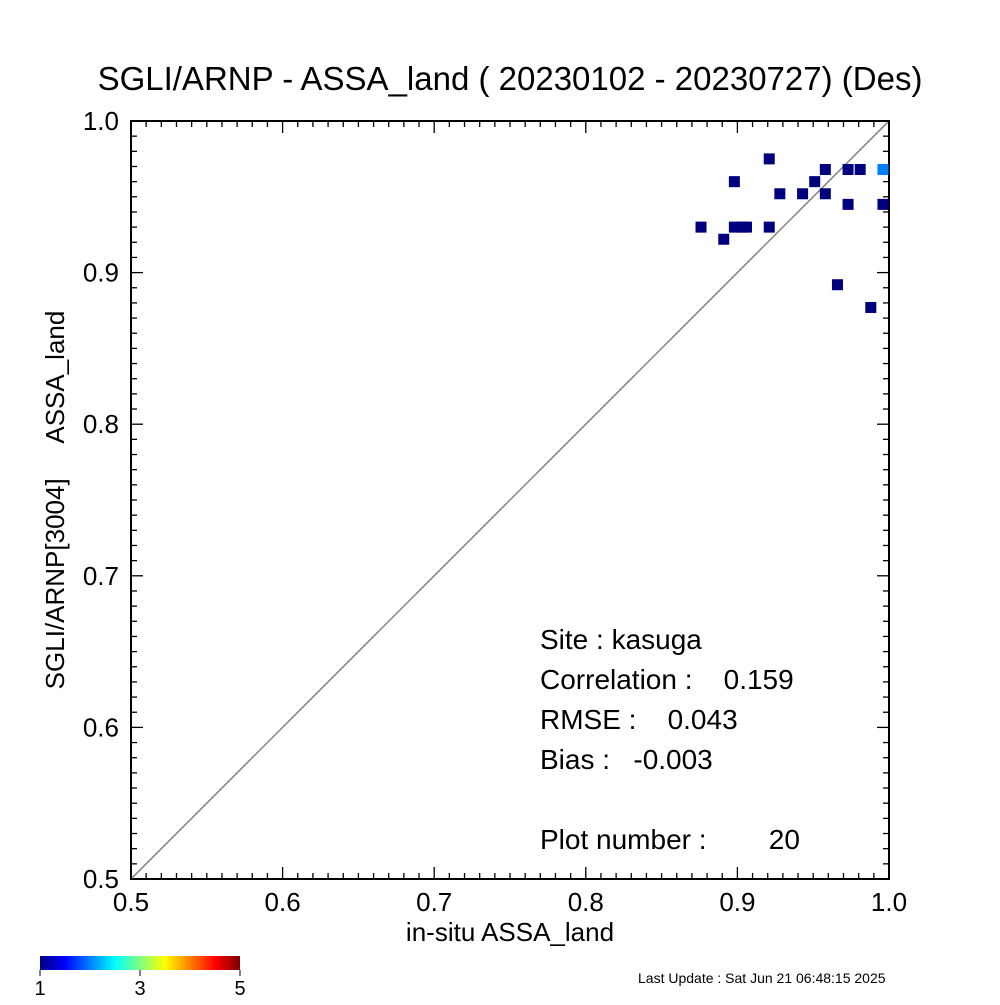 The image size is (1000, 1005). Describe the element at coordinates (792, 233) in the screenshot. I see `data-points` at that location.